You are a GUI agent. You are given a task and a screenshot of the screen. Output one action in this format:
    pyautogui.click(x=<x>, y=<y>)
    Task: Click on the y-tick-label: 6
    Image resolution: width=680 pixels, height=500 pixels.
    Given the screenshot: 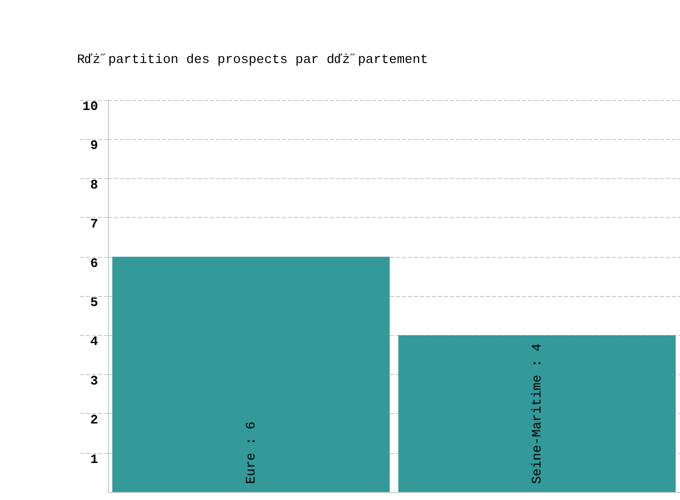 What is the action you would take?
    pyautogui.click(x=94, y=263)
    